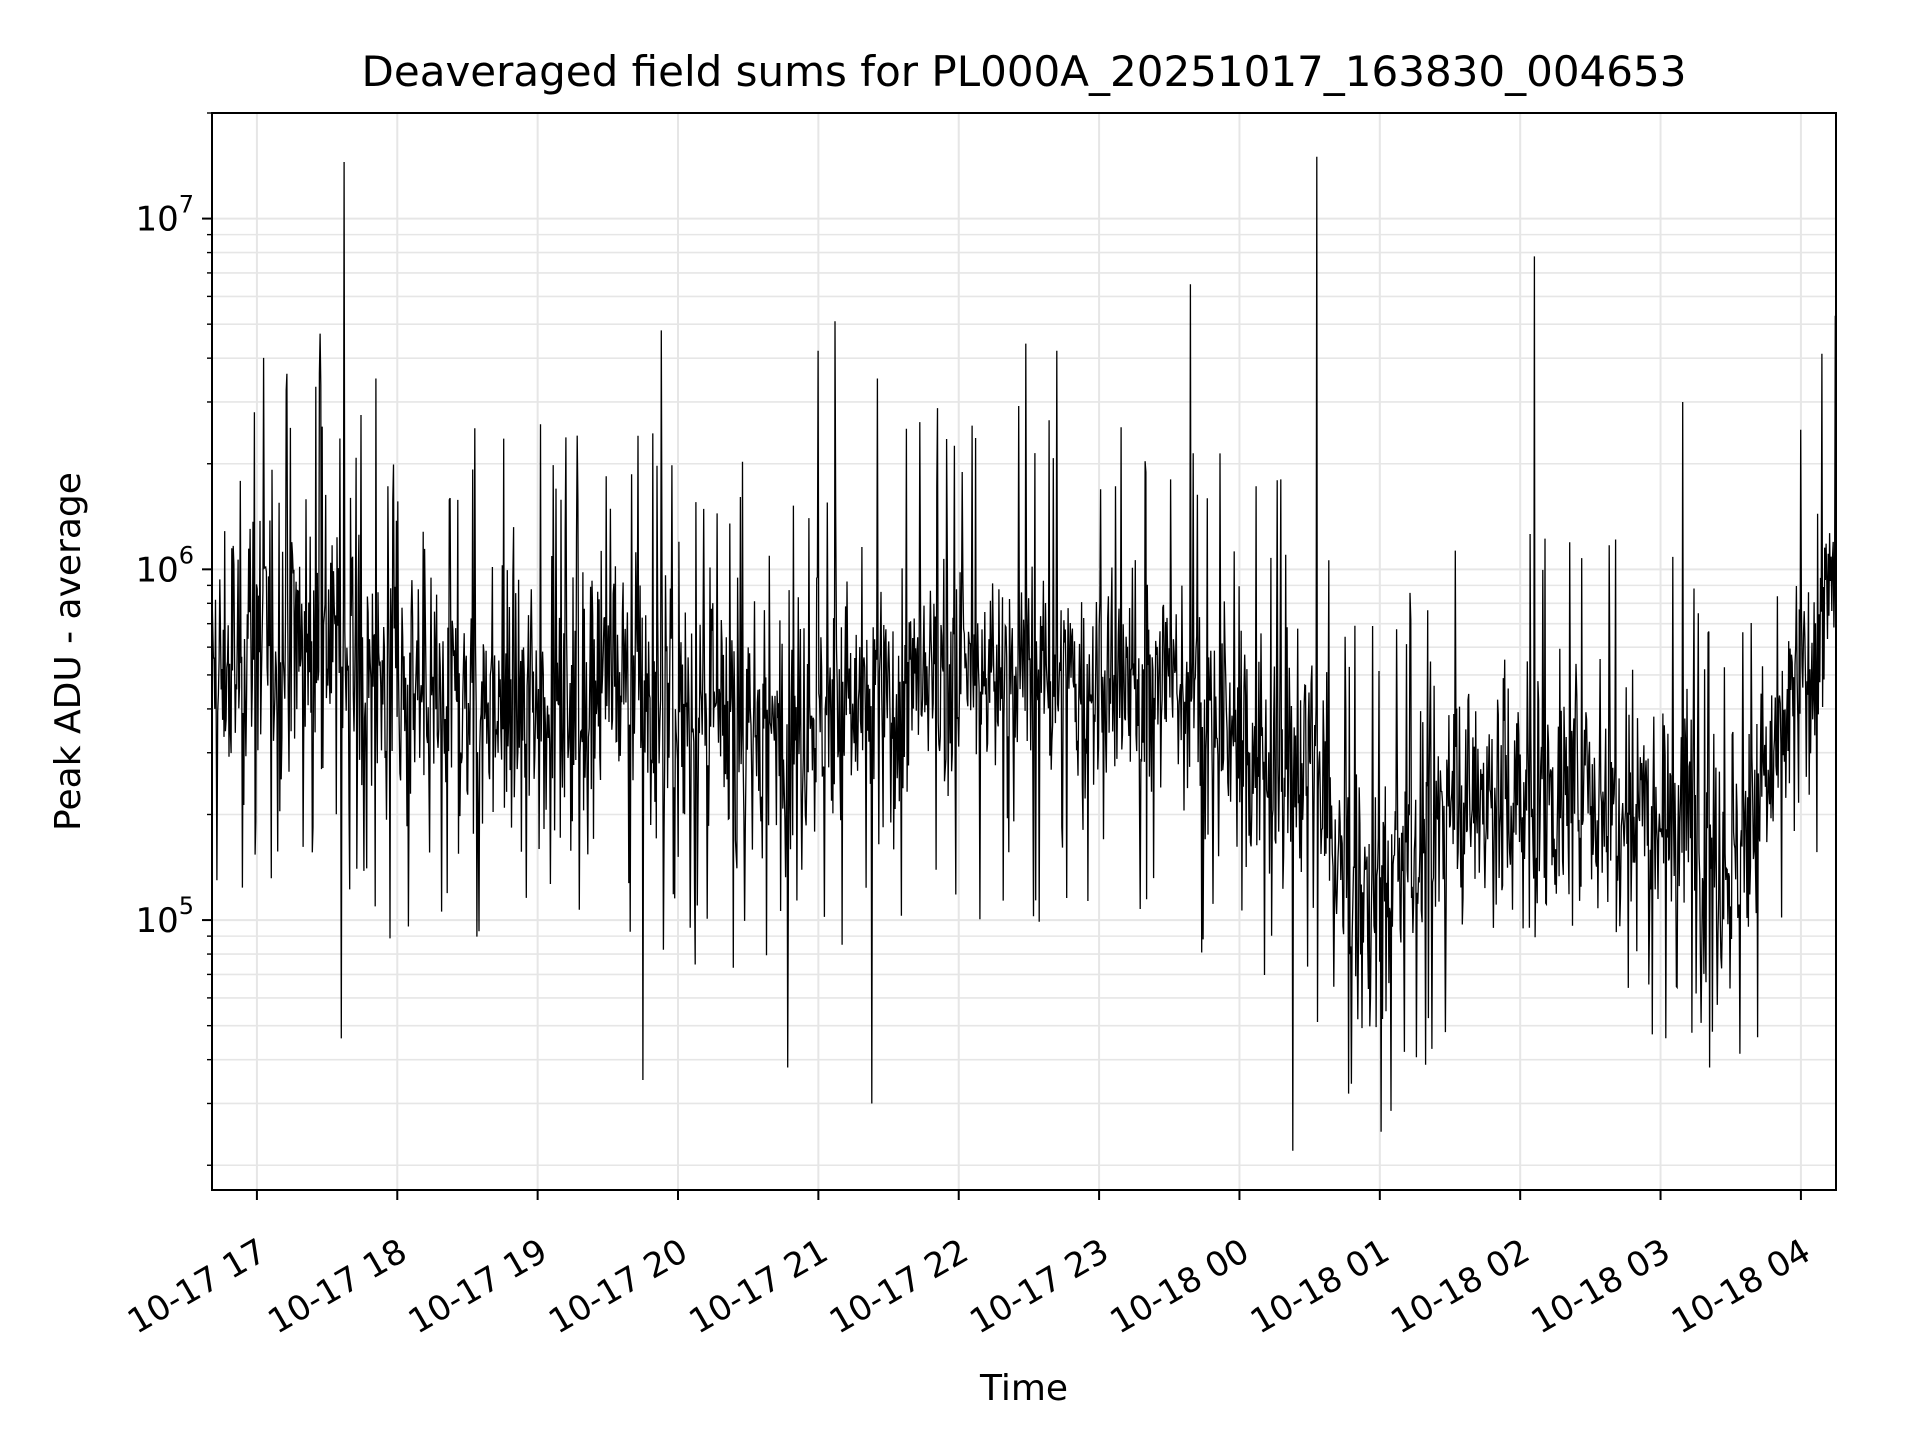  I want to click on y-tick-exponent: 5, so click(186, 906).